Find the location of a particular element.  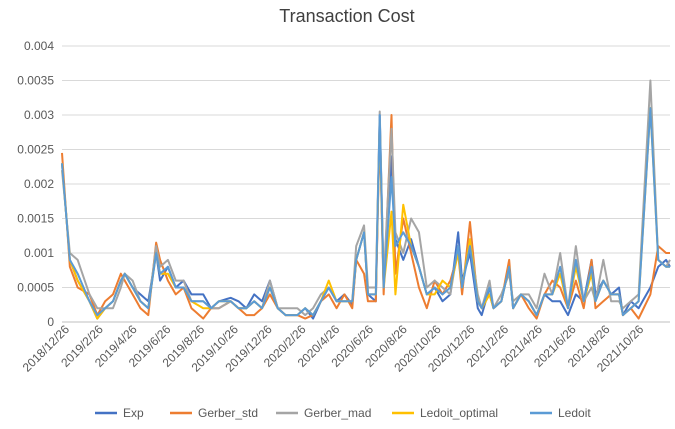

y-tick-label: 0.0015 is located at coordinates (35, 219).